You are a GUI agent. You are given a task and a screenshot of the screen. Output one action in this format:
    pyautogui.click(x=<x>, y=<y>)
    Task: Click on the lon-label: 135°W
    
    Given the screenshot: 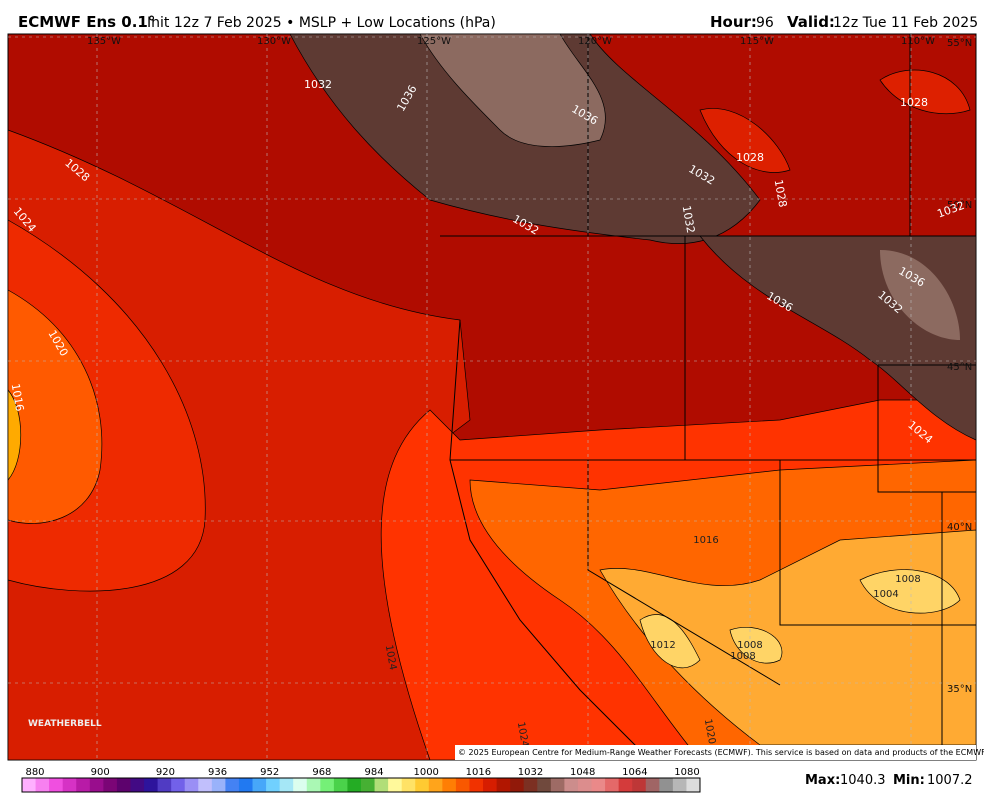 What is the action you would take?
    pyautogui.click(x=104, y=41)
    